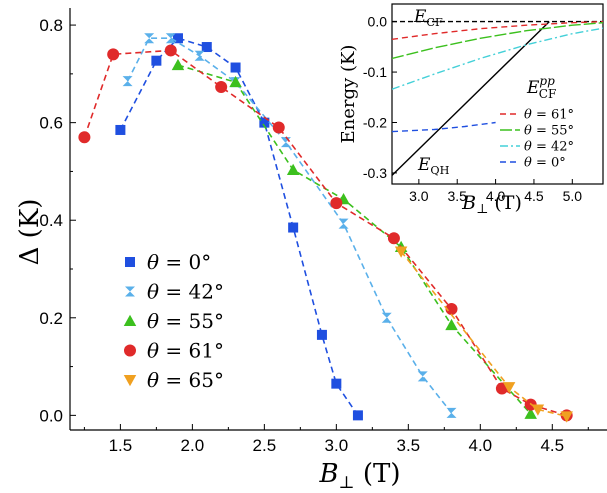 The height and width of the screenshot is (493, 607). I want to click on inset-x-axis-label-symbol: B, so click(468, 203).